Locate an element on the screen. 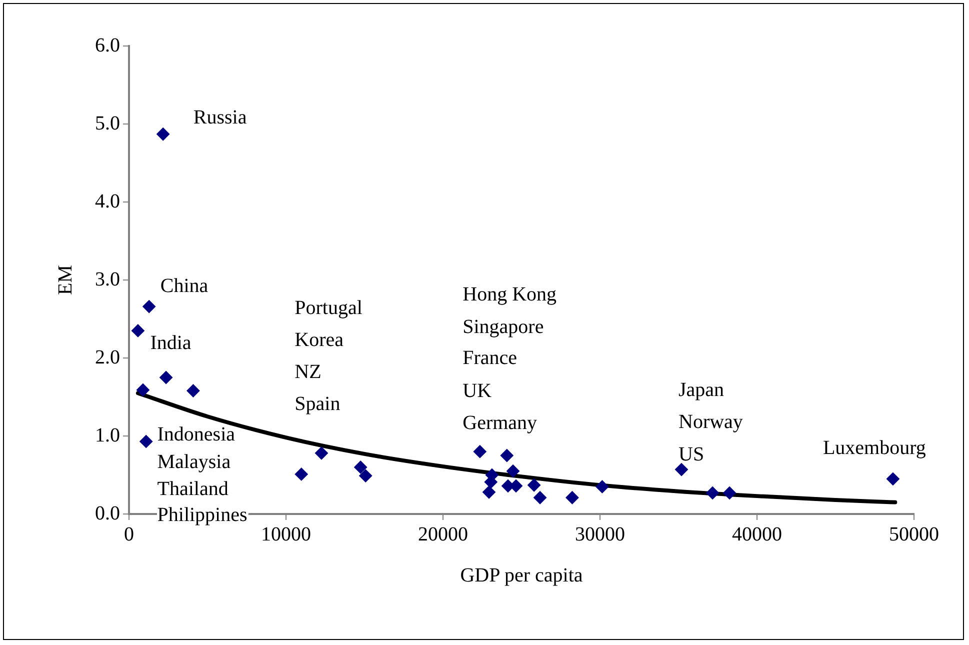 This screenshot has width=969, height=645. annotation: Spain is located at coordinates (317, 404).